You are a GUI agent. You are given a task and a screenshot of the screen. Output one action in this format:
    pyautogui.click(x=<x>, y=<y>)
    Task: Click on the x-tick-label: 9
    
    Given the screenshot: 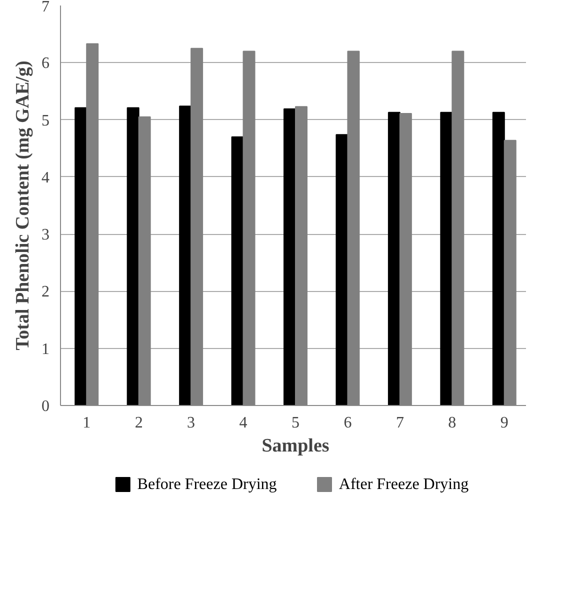 What is the action you would take?
    pyautogui.click(x=504, y=423)
    